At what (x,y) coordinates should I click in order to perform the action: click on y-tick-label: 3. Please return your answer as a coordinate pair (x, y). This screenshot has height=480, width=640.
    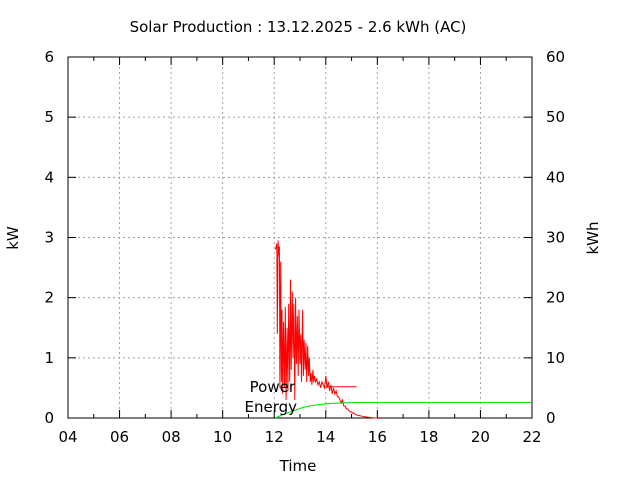
    Looking at the image, I should click on (49, 238).